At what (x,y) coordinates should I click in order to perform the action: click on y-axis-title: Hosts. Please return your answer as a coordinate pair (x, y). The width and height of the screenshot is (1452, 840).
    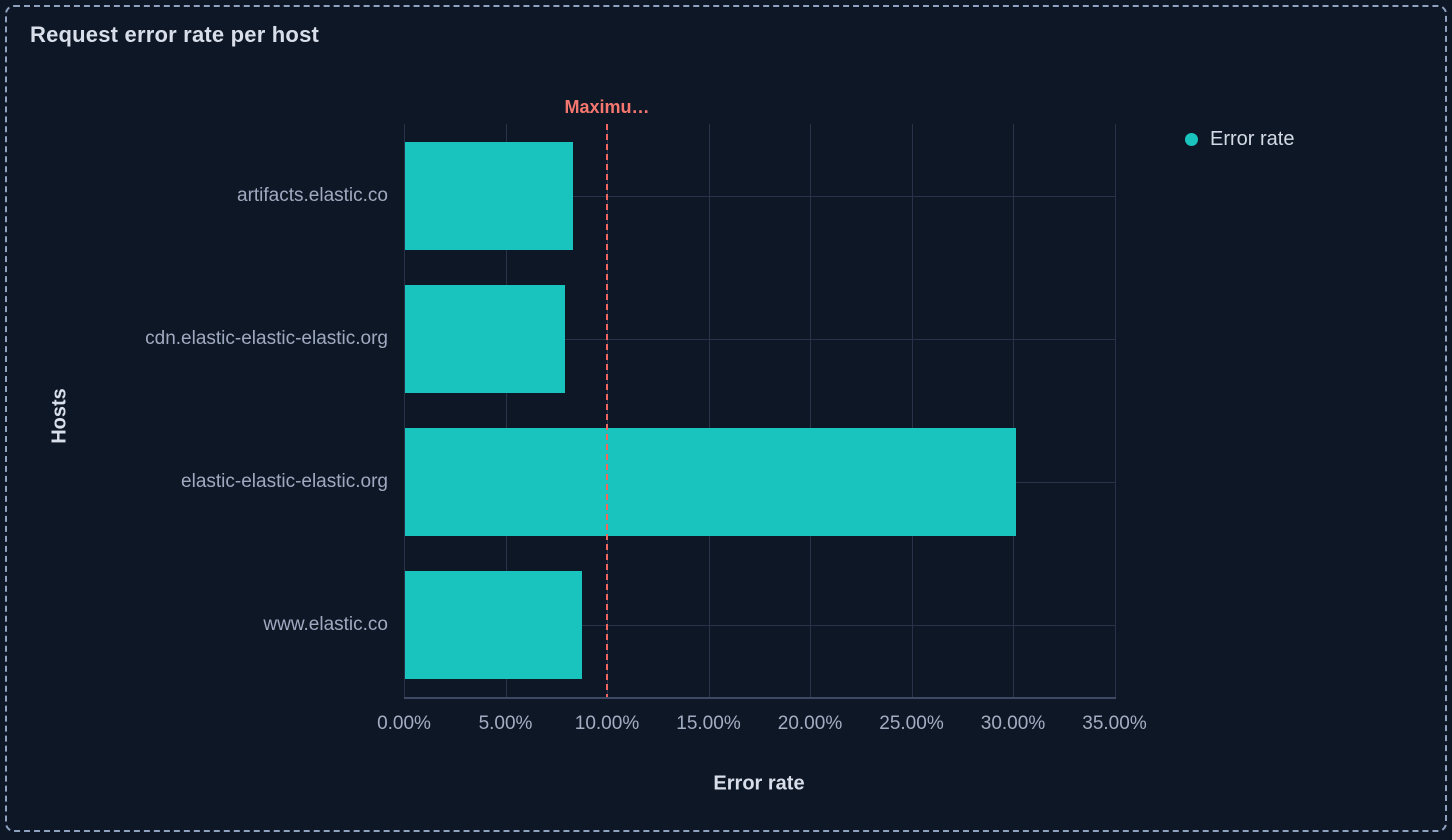
    Looking at the image, I should click on (59, 416).